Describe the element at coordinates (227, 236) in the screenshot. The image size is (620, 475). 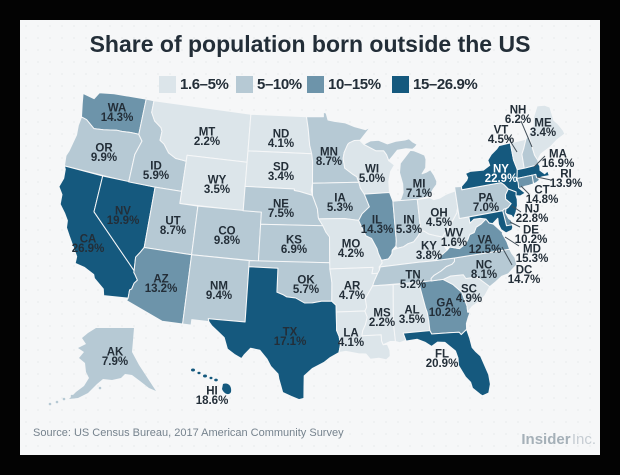
I see `svg-text:CO9.8%: CO 9.8%` at that location.